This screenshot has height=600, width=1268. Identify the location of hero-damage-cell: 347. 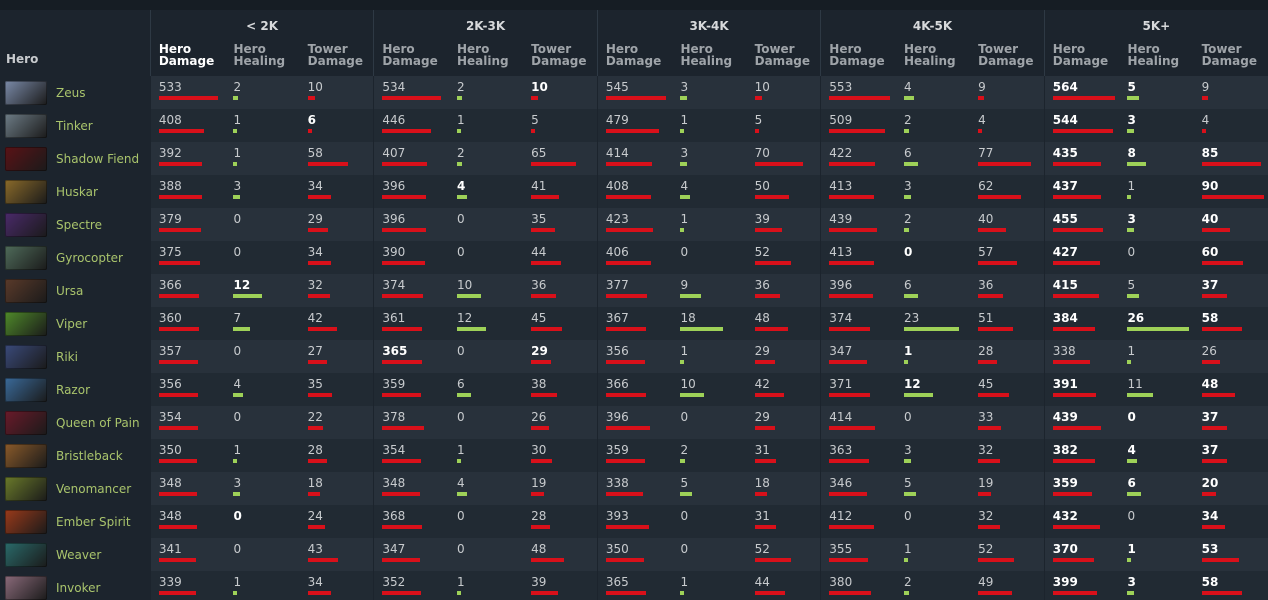
(411, 554).